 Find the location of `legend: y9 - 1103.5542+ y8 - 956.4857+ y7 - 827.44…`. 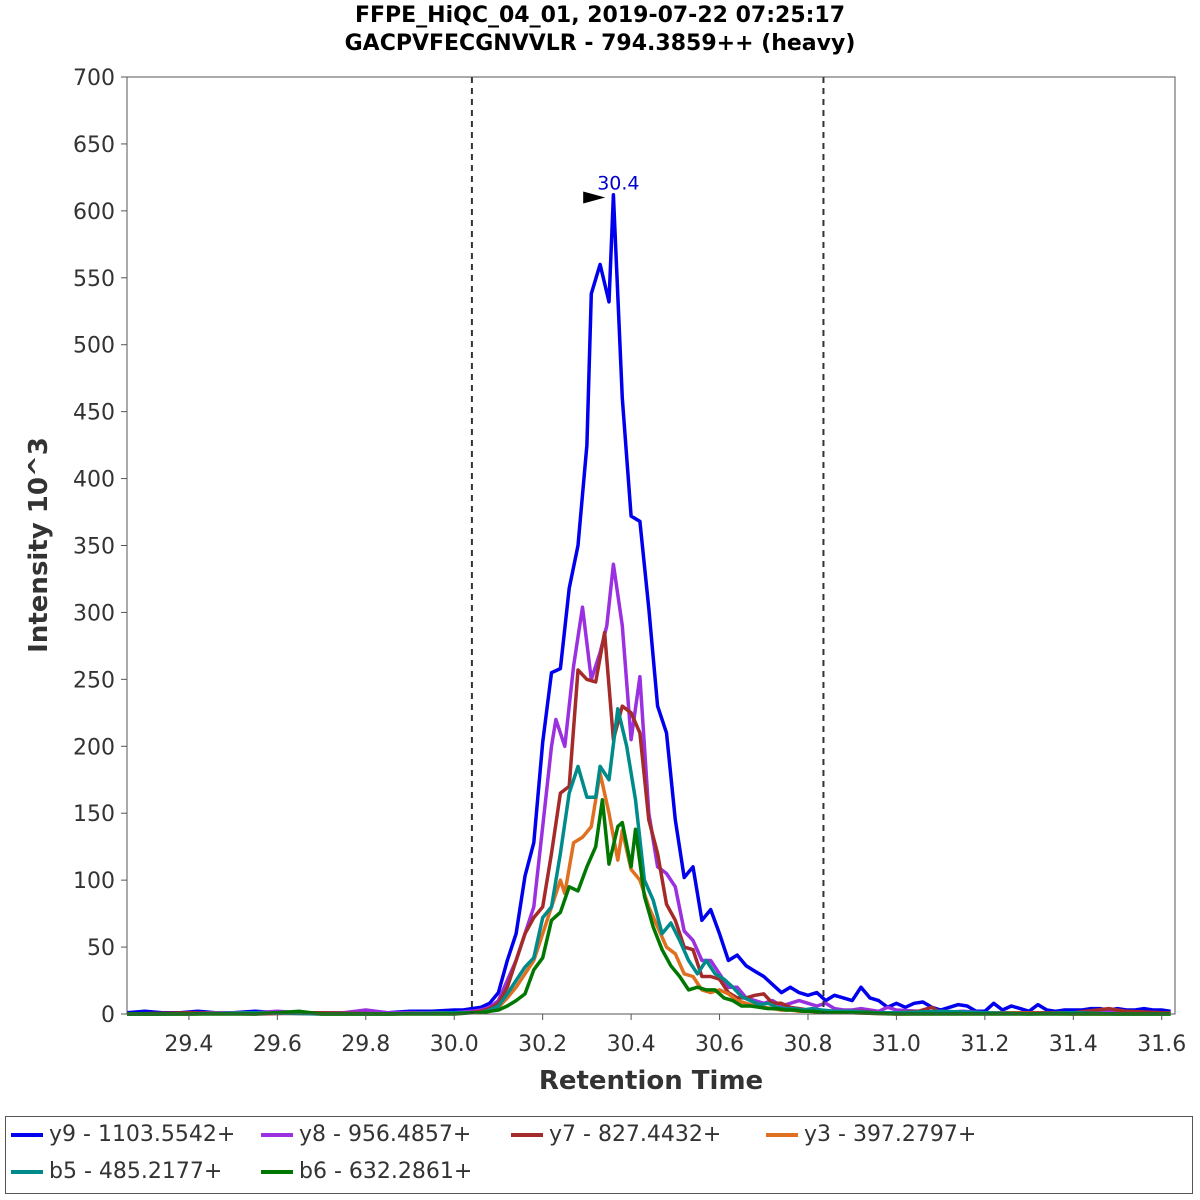

legend: y9 - 1103.5542+ y8 - 956.4857+ y7 - 827.44… is located at coordinates (599, 1155).